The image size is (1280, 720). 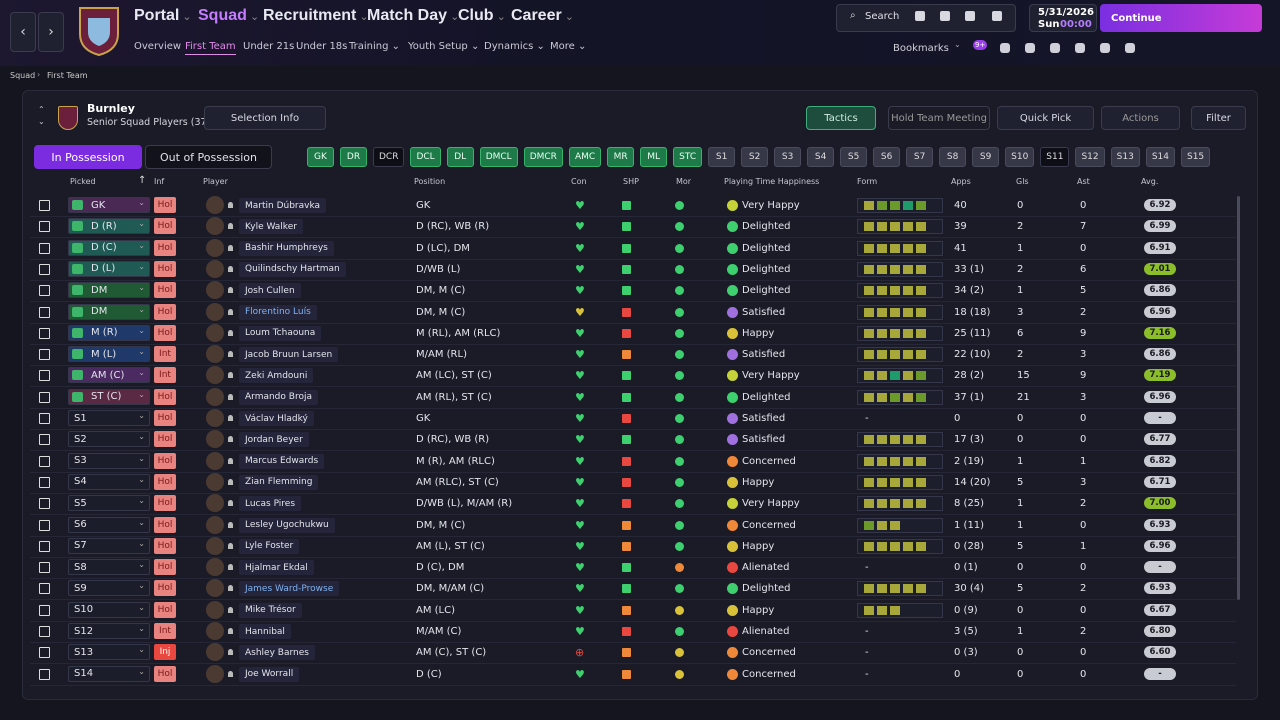 What do you see at coordinates (271, 227) in the screenshot?
I see `player-name: Kyle Walker` at bounding box center [271, 227].